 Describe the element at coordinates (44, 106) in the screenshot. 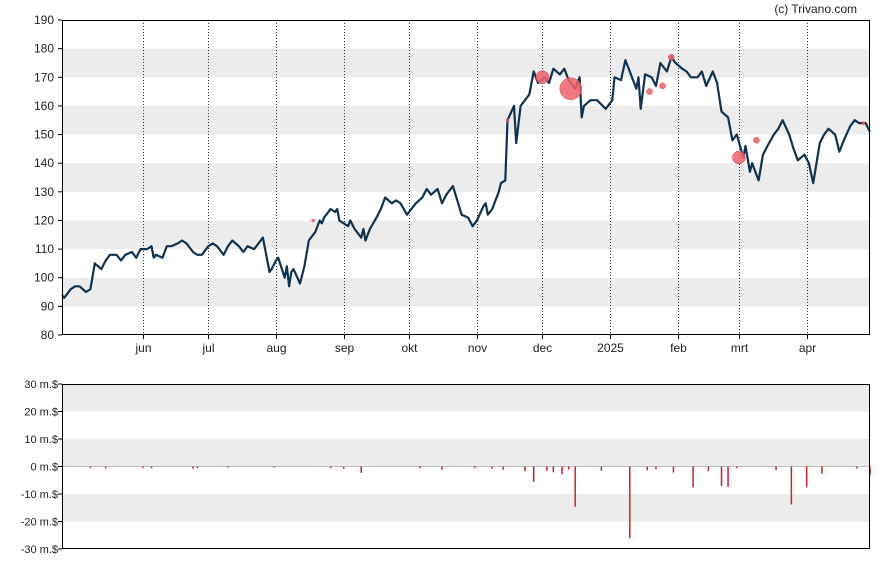

I see `y-tick-label: 160` at that location.